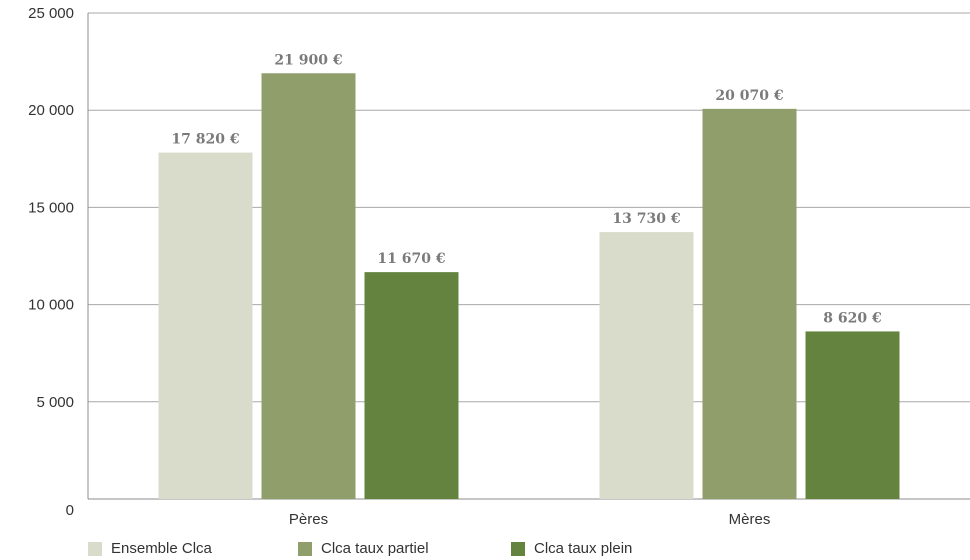  I want to click on data-label: 20 070 €, so click(749, 96).